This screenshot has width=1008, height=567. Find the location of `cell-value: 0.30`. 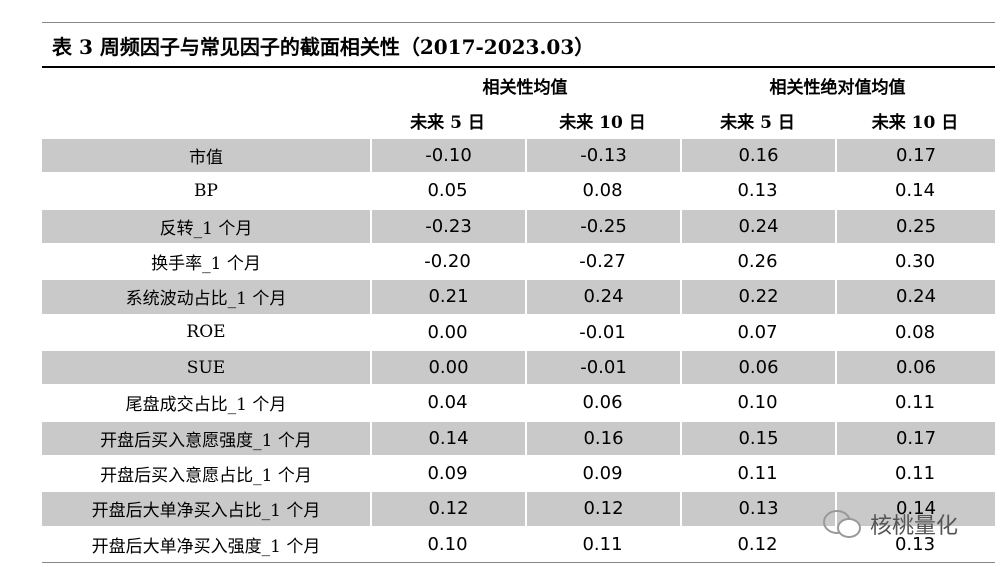

cell-value: 0.30 is located at coordinates (915, 262).